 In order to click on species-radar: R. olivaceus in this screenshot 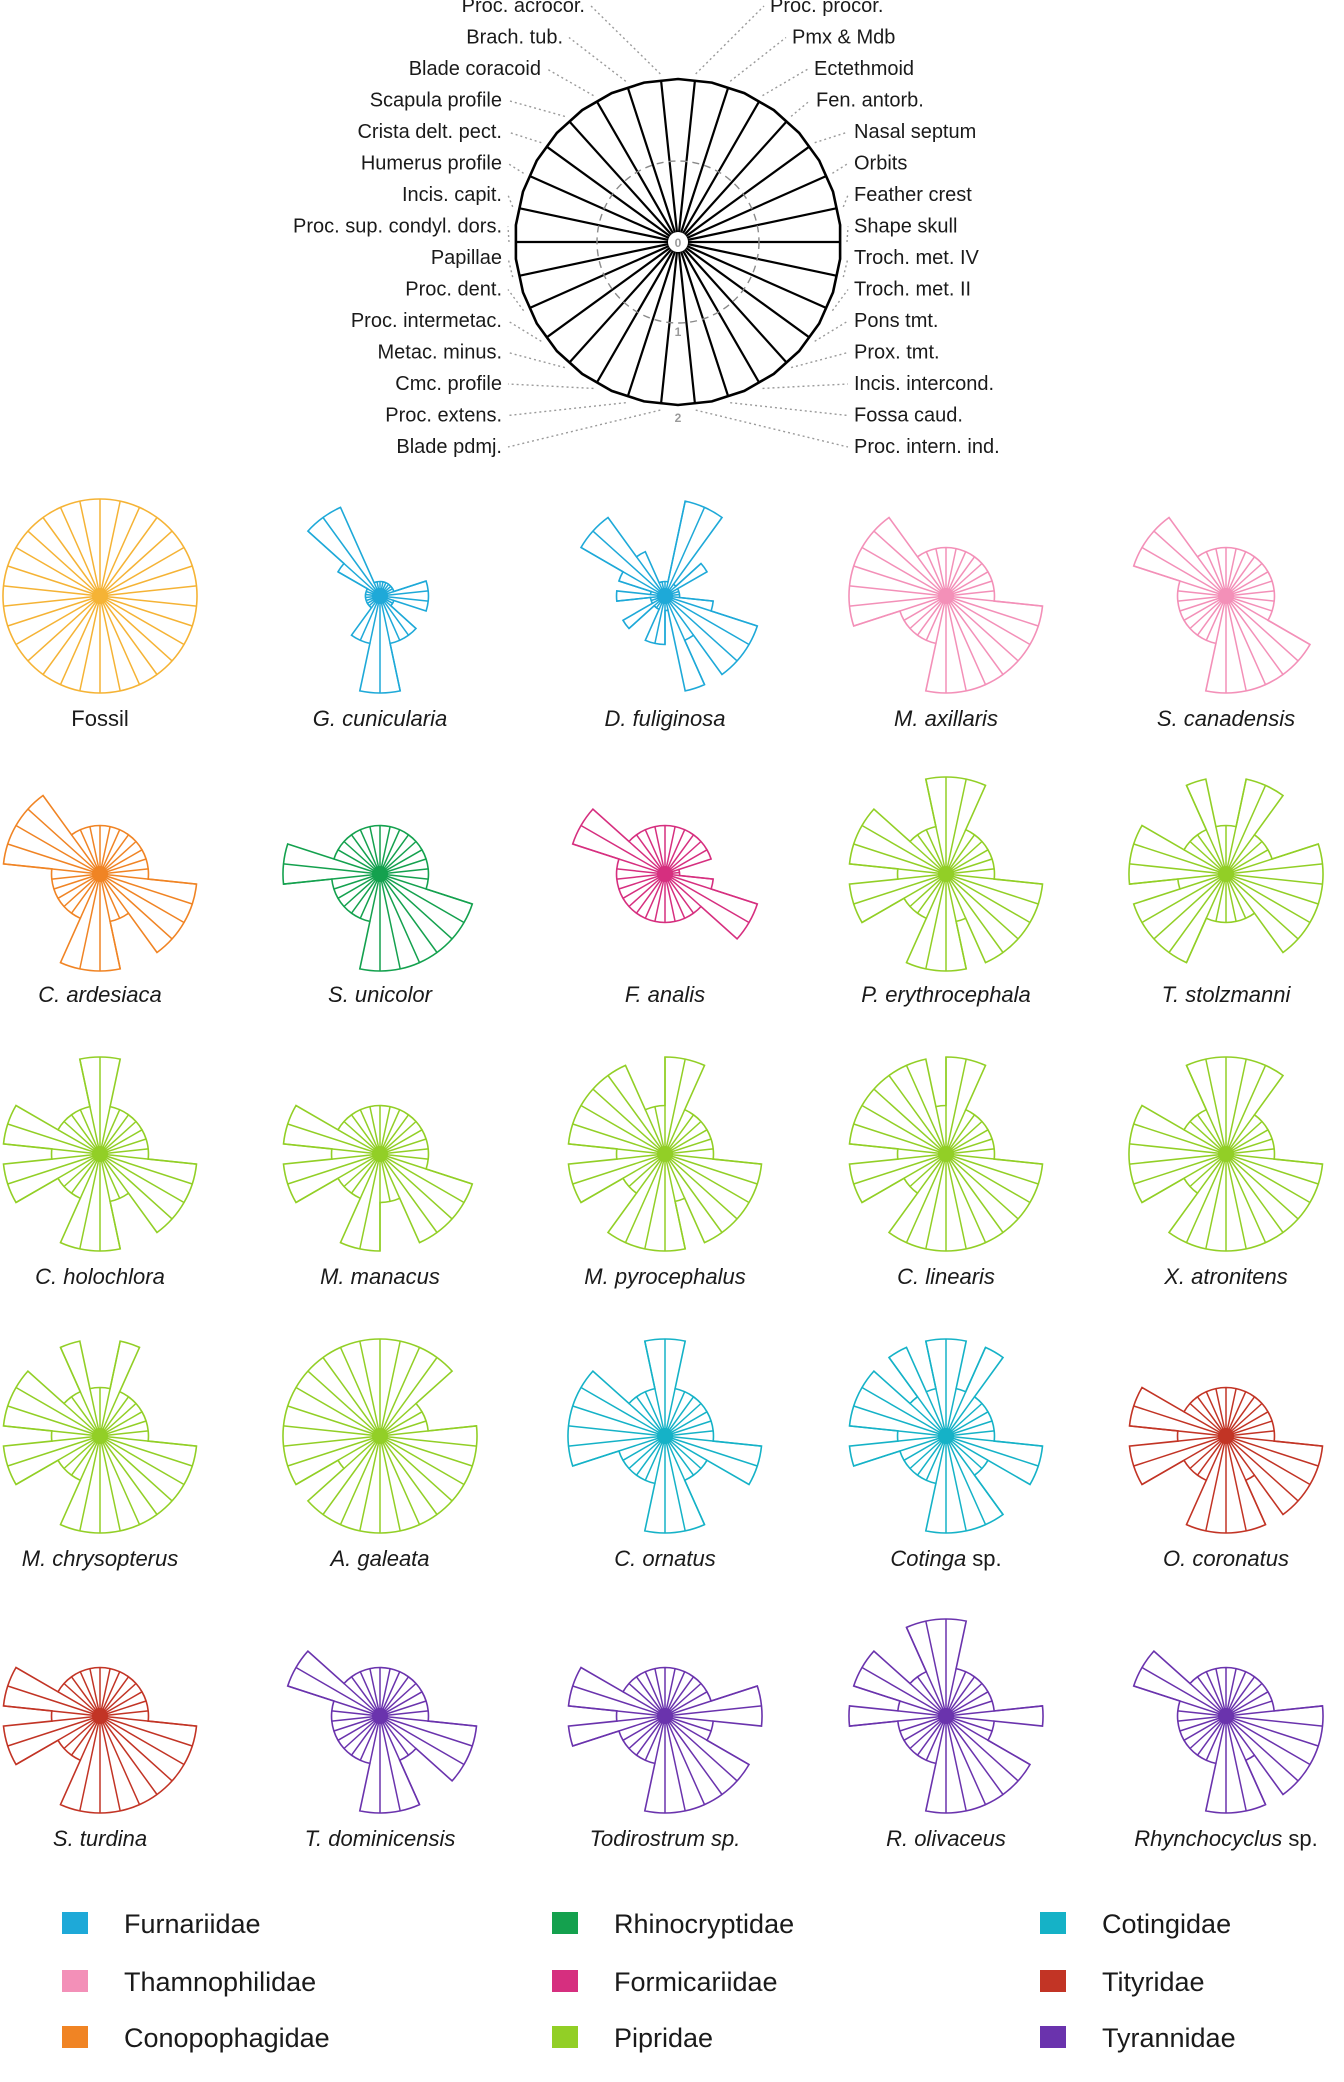, I will do `click(946, 1734)`.